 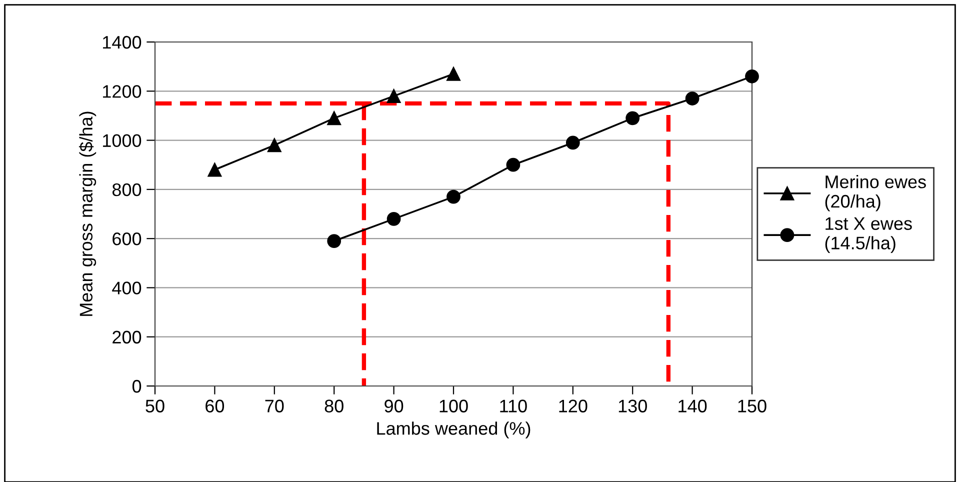 What do you see at coordinates (868, 235) in the screenshot?
I see `legend-label: 1st X ewes (14.5/ha)` at bounding box center [868, 235].